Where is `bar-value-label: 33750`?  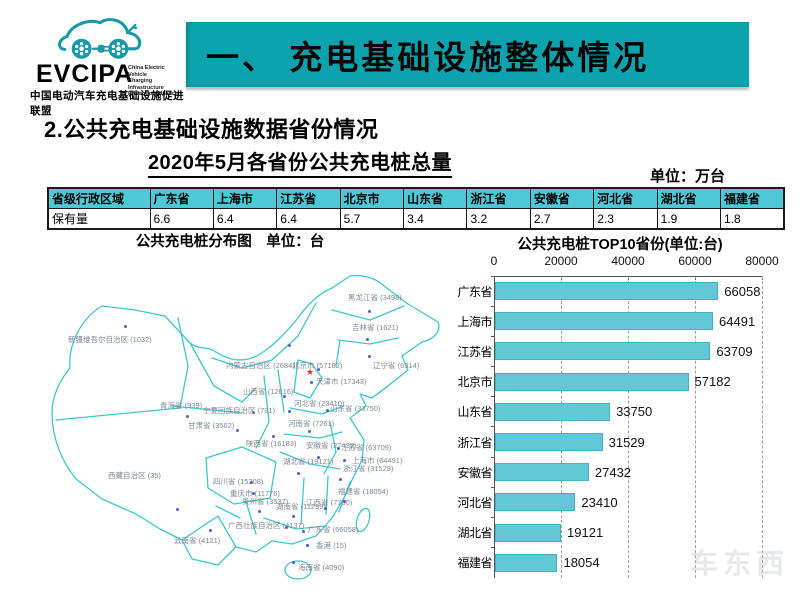 bar-value-label: 33750 is located at coordinates (634, 412).